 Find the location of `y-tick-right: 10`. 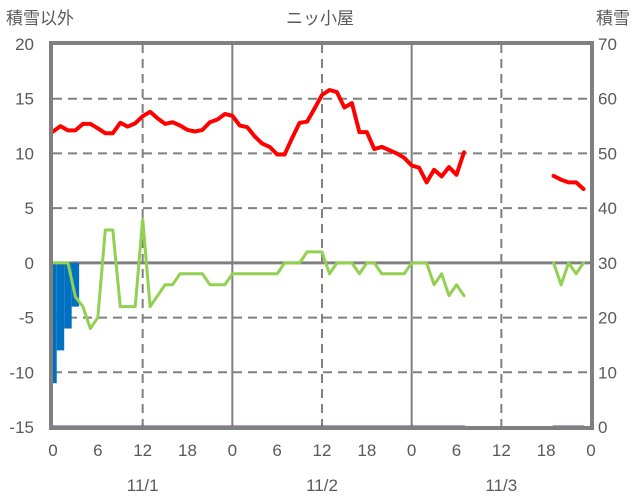

y-tick-right: 10 is located at coordinates (607, 372).